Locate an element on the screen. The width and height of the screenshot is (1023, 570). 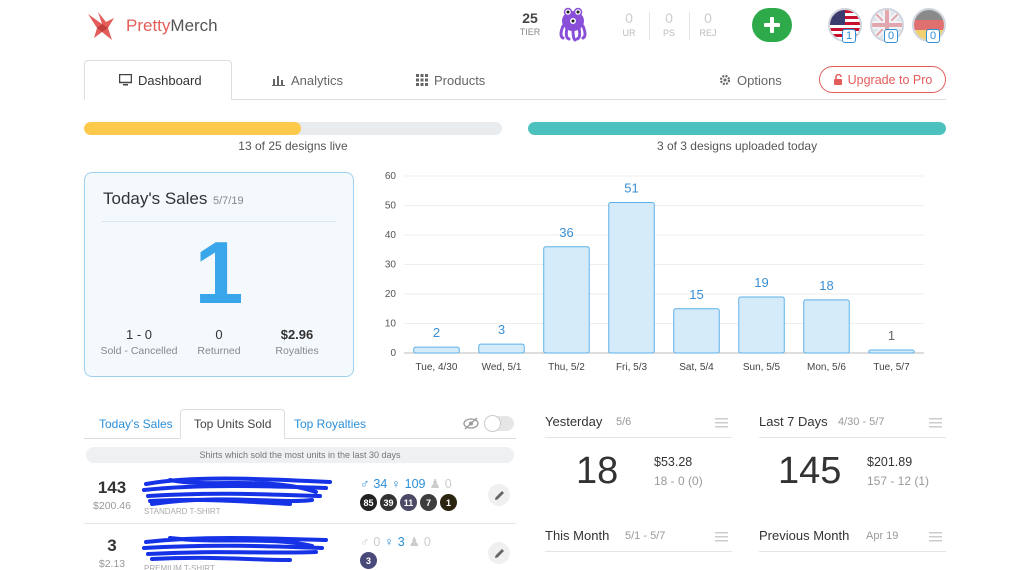
color-badges: 3 is located at coordinates (368, 560).